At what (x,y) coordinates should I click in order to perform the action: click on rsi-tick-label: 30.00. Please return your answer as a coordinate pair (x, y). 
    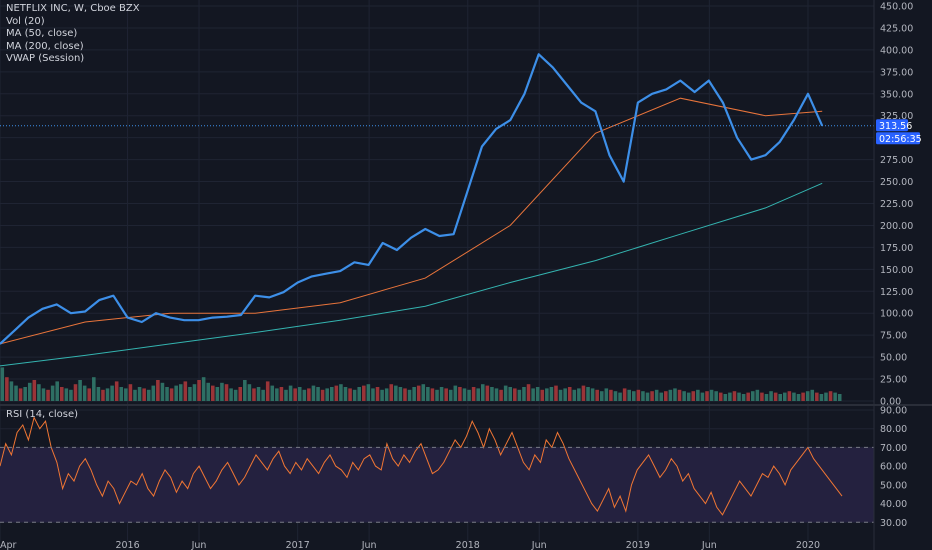
    Looking at the image, I should click on (893, 523).